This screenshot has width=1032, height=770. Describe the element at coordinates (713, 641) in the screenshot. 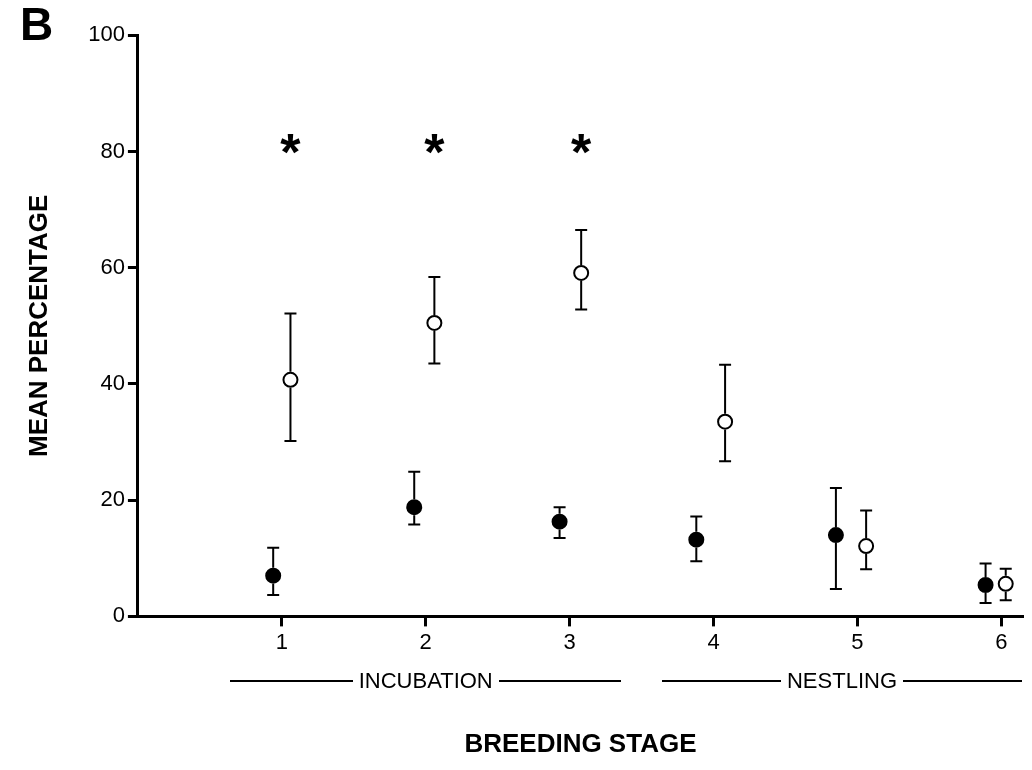

I see `x-tick-label: 4` at that location.